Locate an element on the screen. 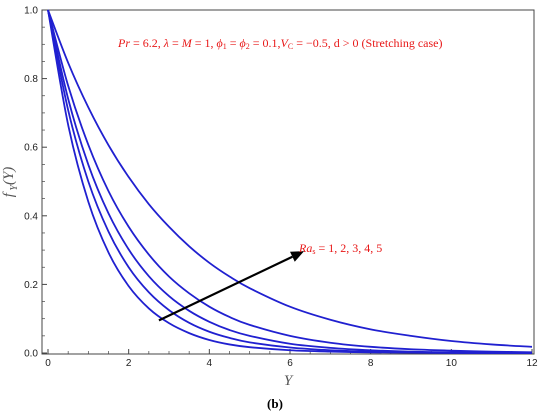  arrow-head is located at coordinates (297, 256).